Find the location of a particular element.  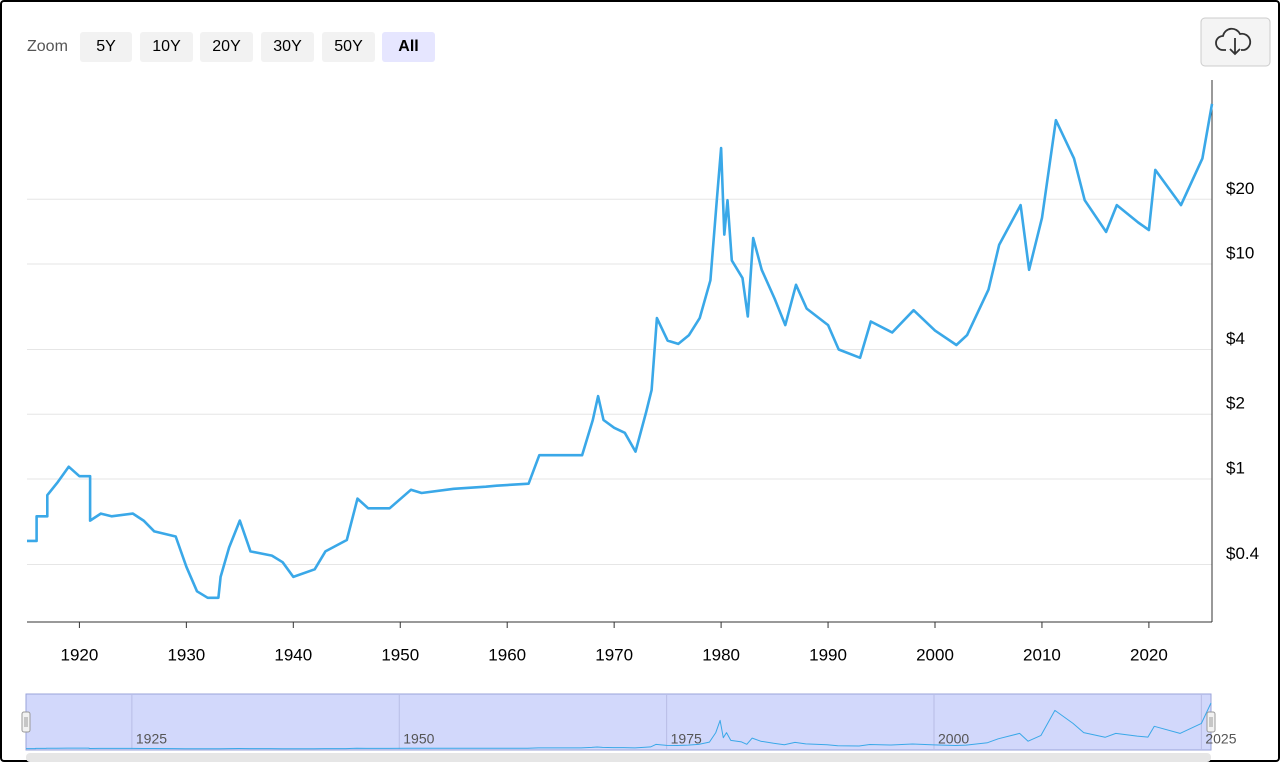

download-arrow is located at coordinates (1235, 47).